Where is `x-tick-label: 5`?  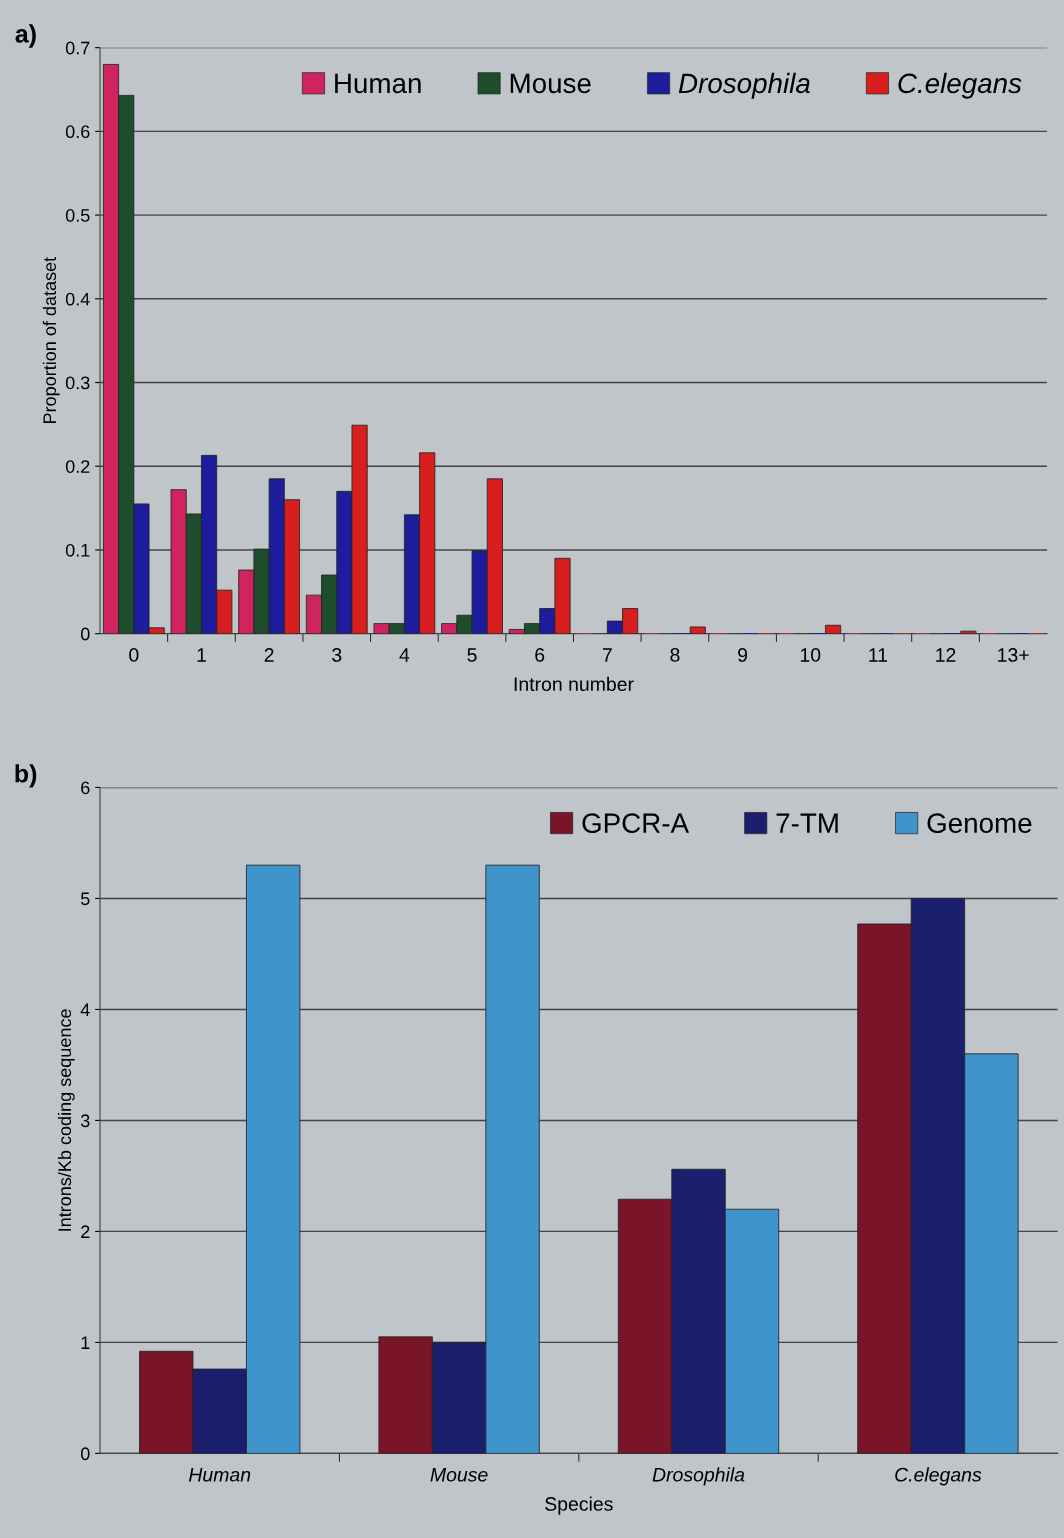 x-tick-label: 5 is located at coordinates (472, 655).